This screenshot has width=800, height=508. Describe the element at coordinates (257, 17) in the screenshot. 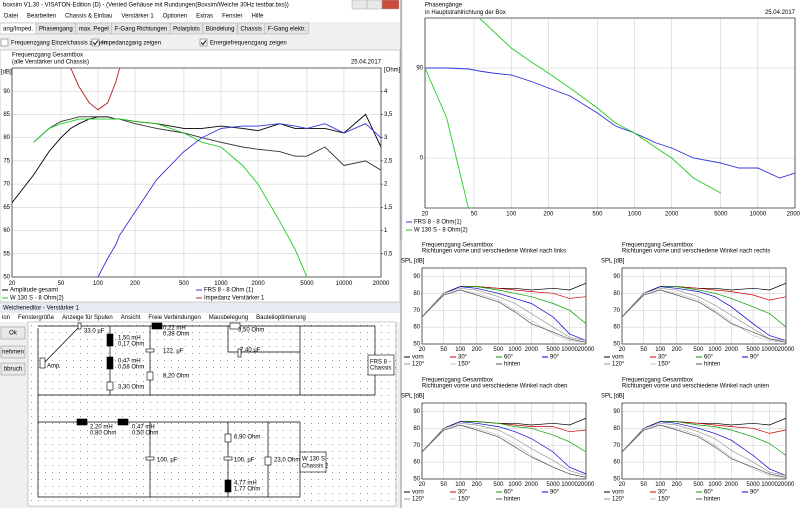

I see `menu-item: Hilfe` at that location.